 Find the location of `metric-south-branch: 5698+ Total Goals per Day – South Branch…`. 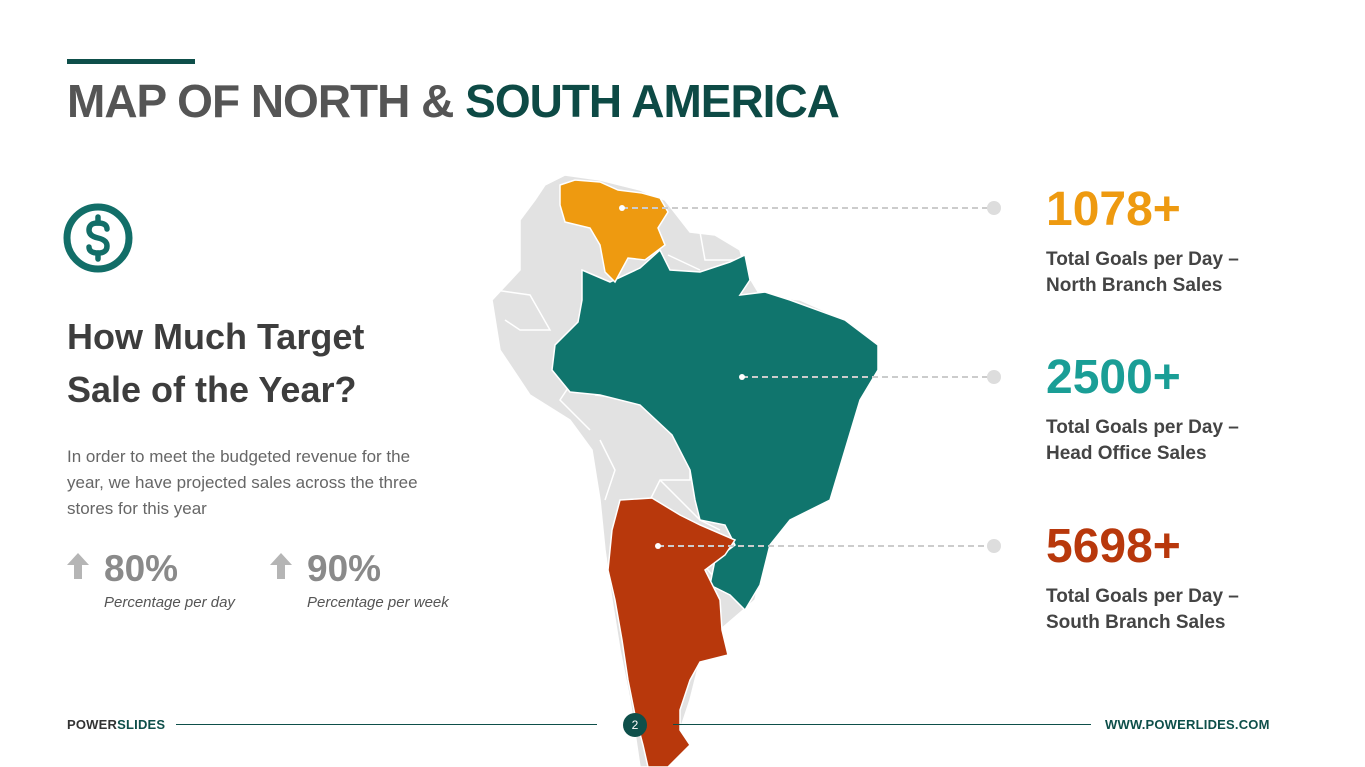

metric-south-branch: 5698+ Total Goals per Day – South Branch… is located at coordinates (1142, 578).